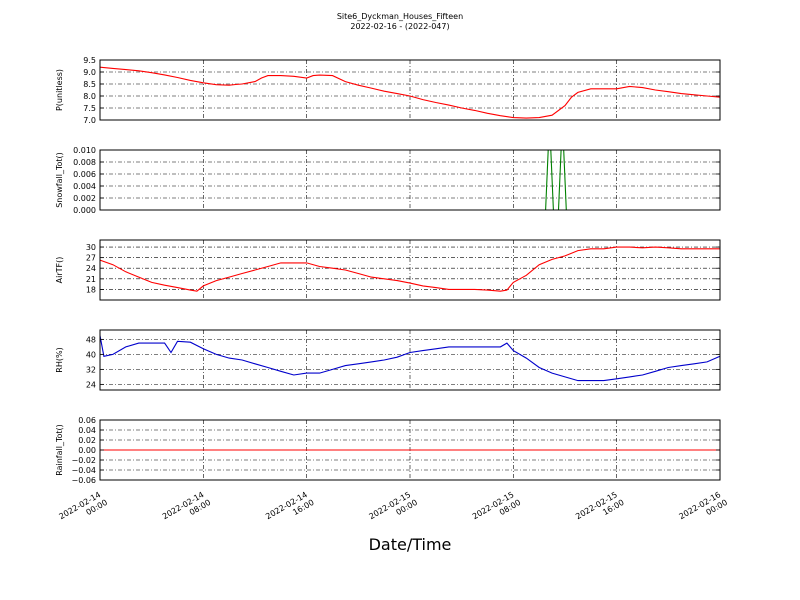 This screenshot has width=800, height=600. Describe the element at coordinates (87, 420) in the screenshot. I see `y-tick-label: 0.06` at that location.